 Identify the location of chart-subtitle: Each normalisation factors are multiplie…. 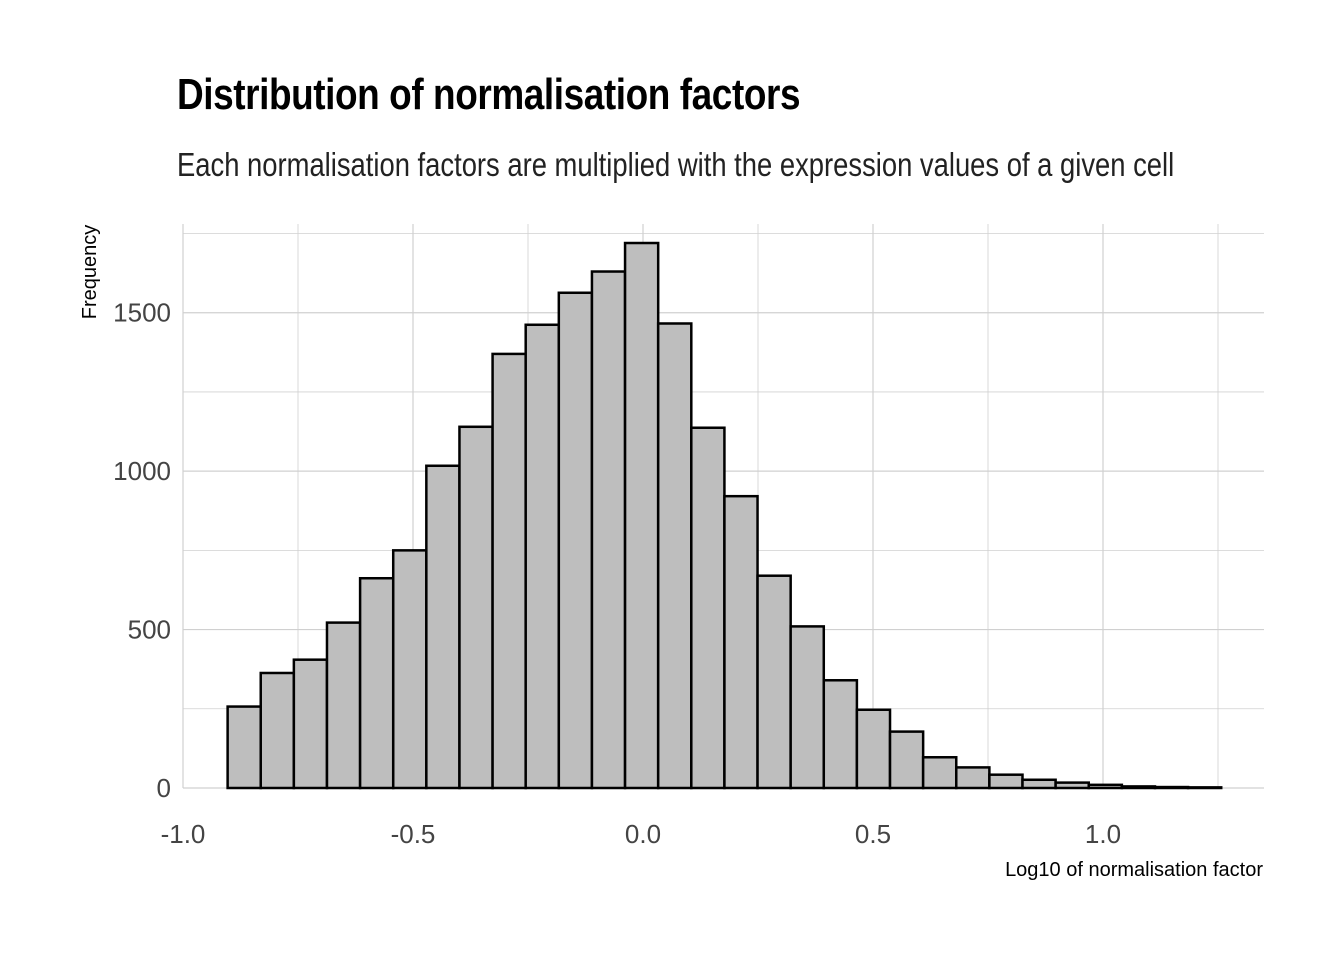
(676, 164).